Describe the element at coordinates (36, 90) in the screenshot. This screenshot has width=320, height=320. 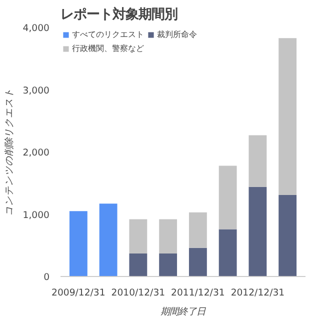
I see `y-tick-label: 3,000` at that location.